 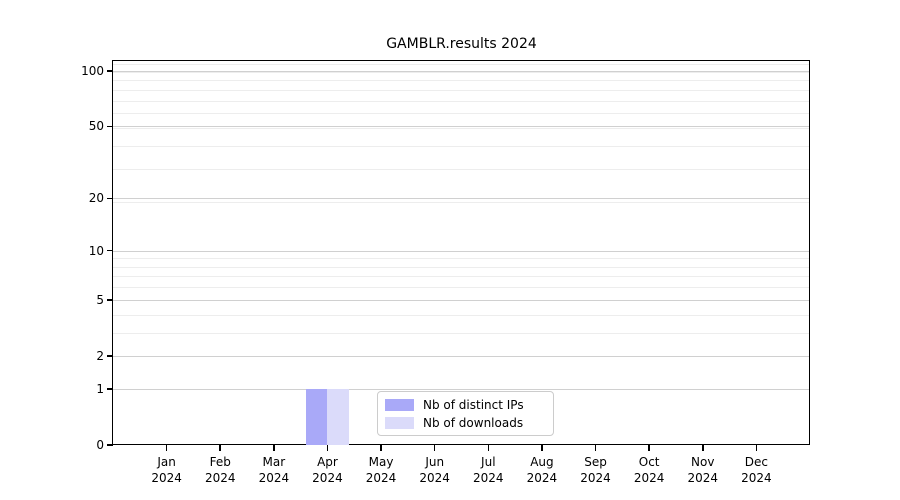 I want to click on x-tick-label: Oct 2024, so click(x=649, y=470).